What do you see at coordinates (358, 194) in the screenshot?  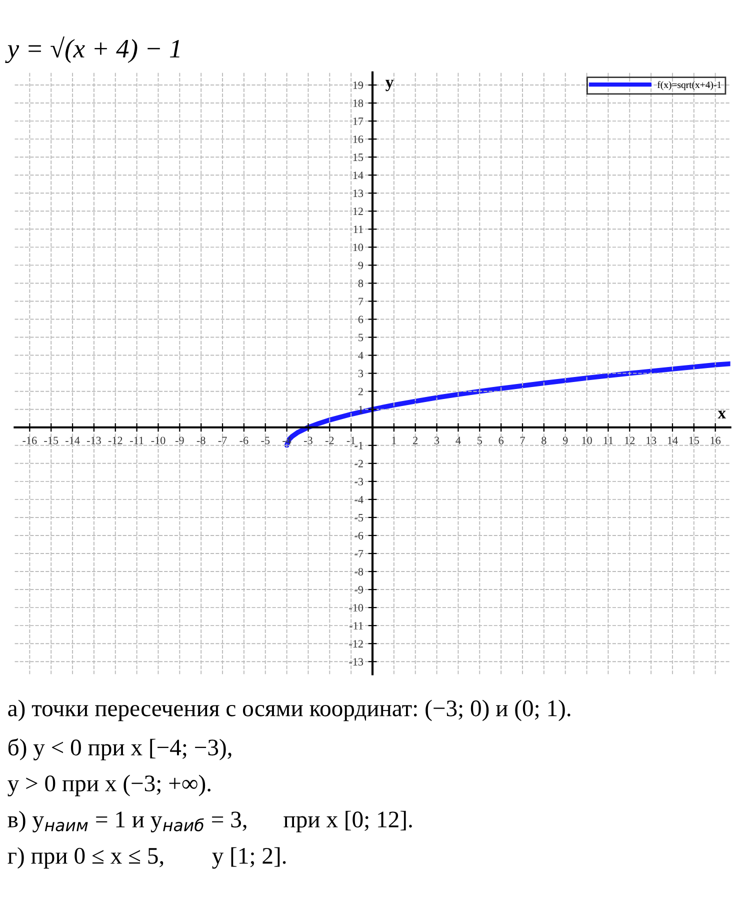 I see `y-tick-label: 13` at bounding box center [358, 194].